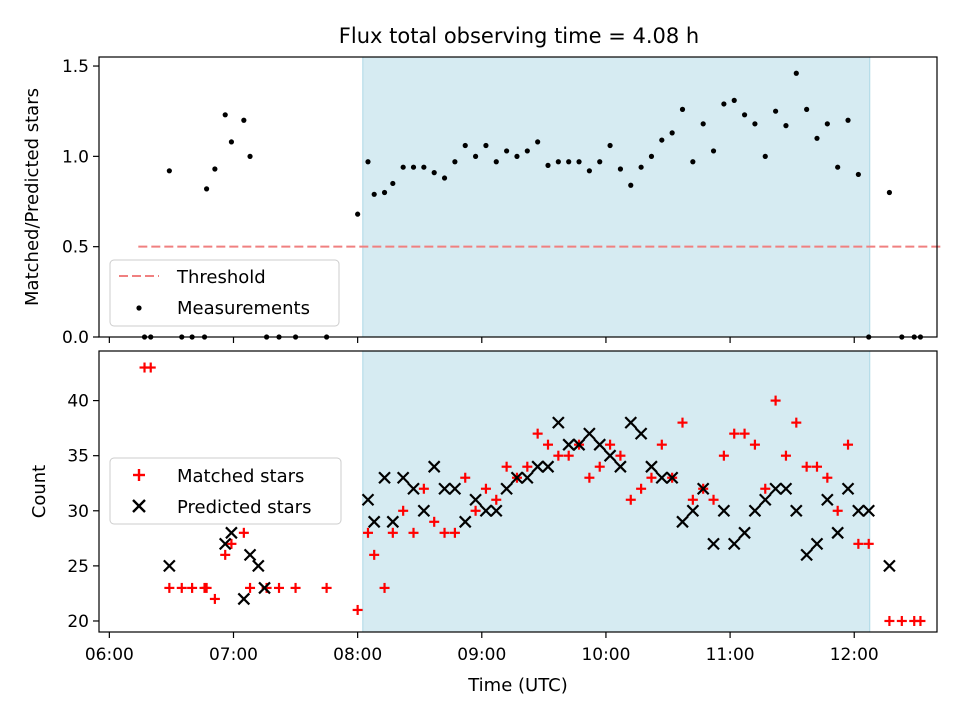 Image resolution: width=960 pixels, height=720 pixels. I want to click on chart-title: Flux total observing time = 4.08 h, so click(519, 36).